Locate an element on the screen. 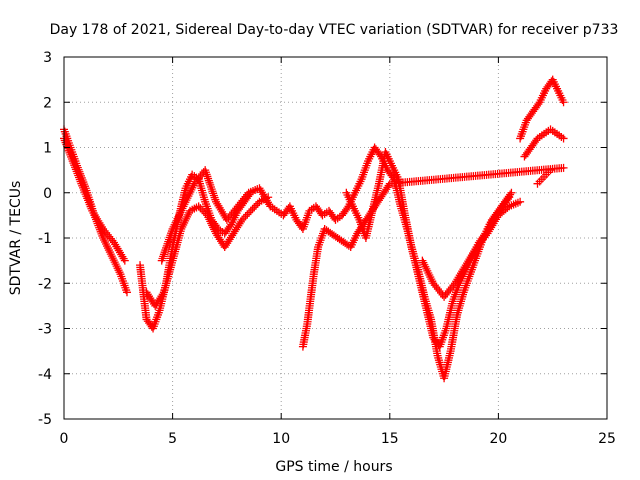  y-tick-label: -1 is located at coordinates (45, 239).